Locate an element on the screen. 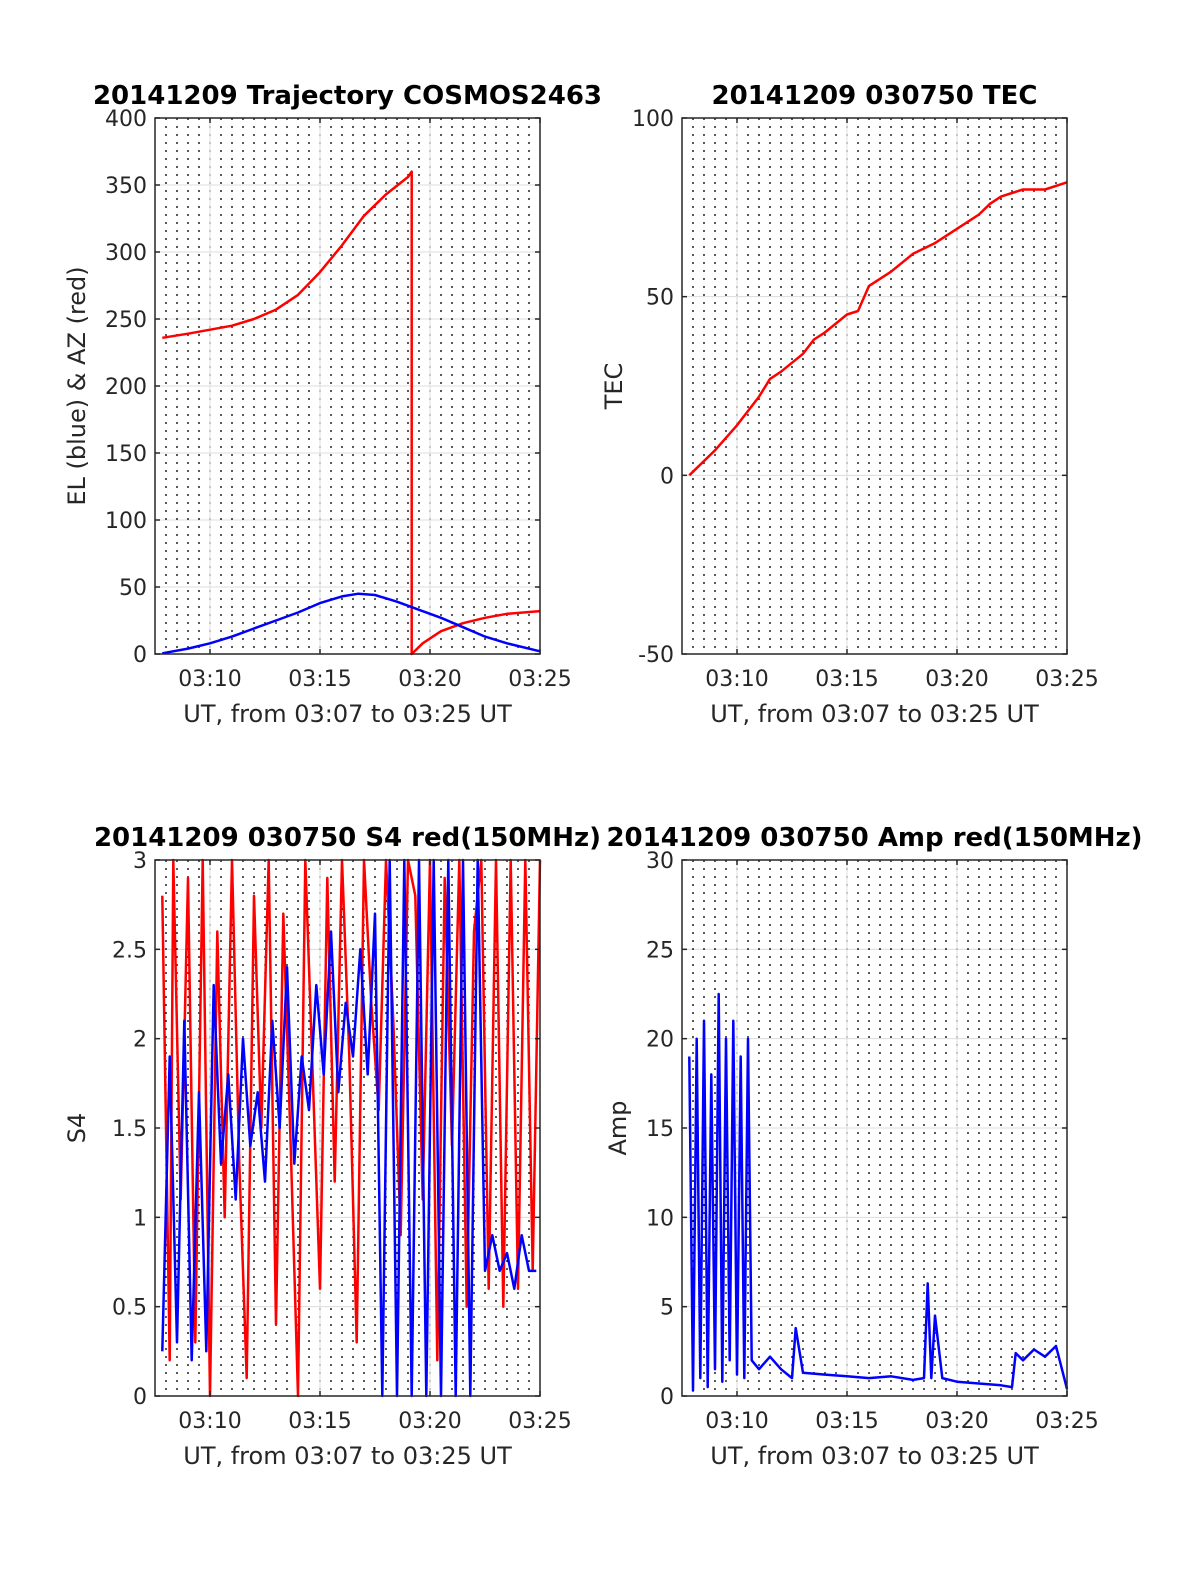  chart-title: 20141209 030750 TEC is located at coordinates (875, 96).